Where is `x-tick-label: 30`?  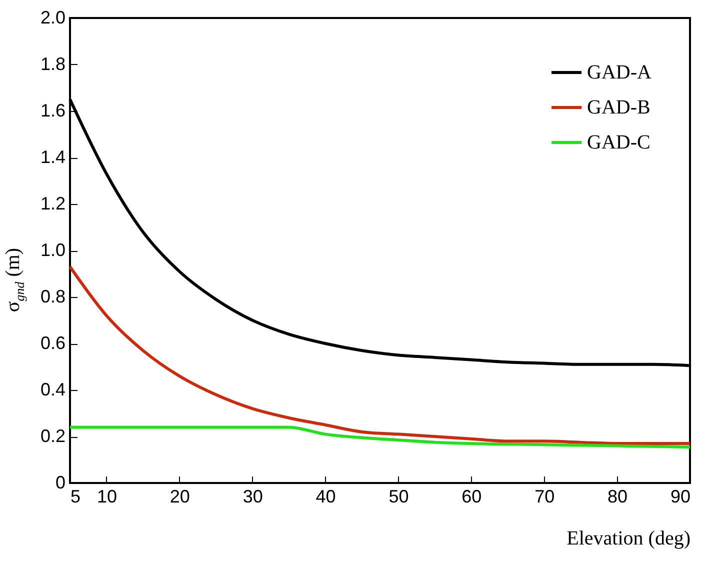
x-tick-label: 30 is located at coordinates (252, 496).